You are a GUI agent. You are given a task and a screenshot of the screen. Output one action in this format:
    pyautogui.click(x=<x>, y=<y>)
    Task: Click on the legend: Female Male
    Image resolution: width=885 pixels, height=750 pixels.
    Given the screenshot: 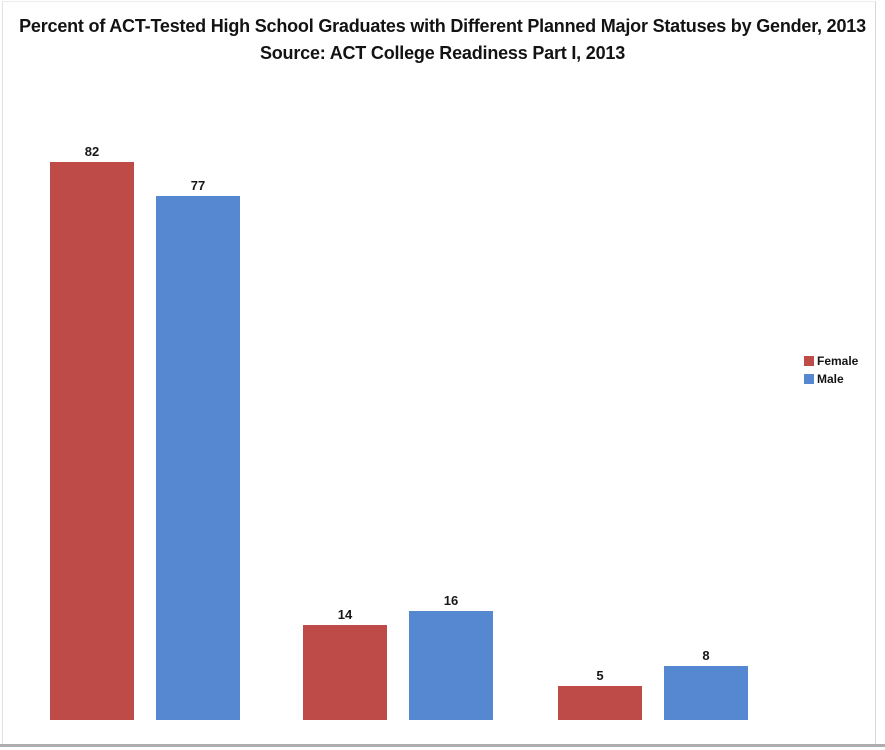 What is the action you would take?
    pyautogui.click(x=831, y=371)
    